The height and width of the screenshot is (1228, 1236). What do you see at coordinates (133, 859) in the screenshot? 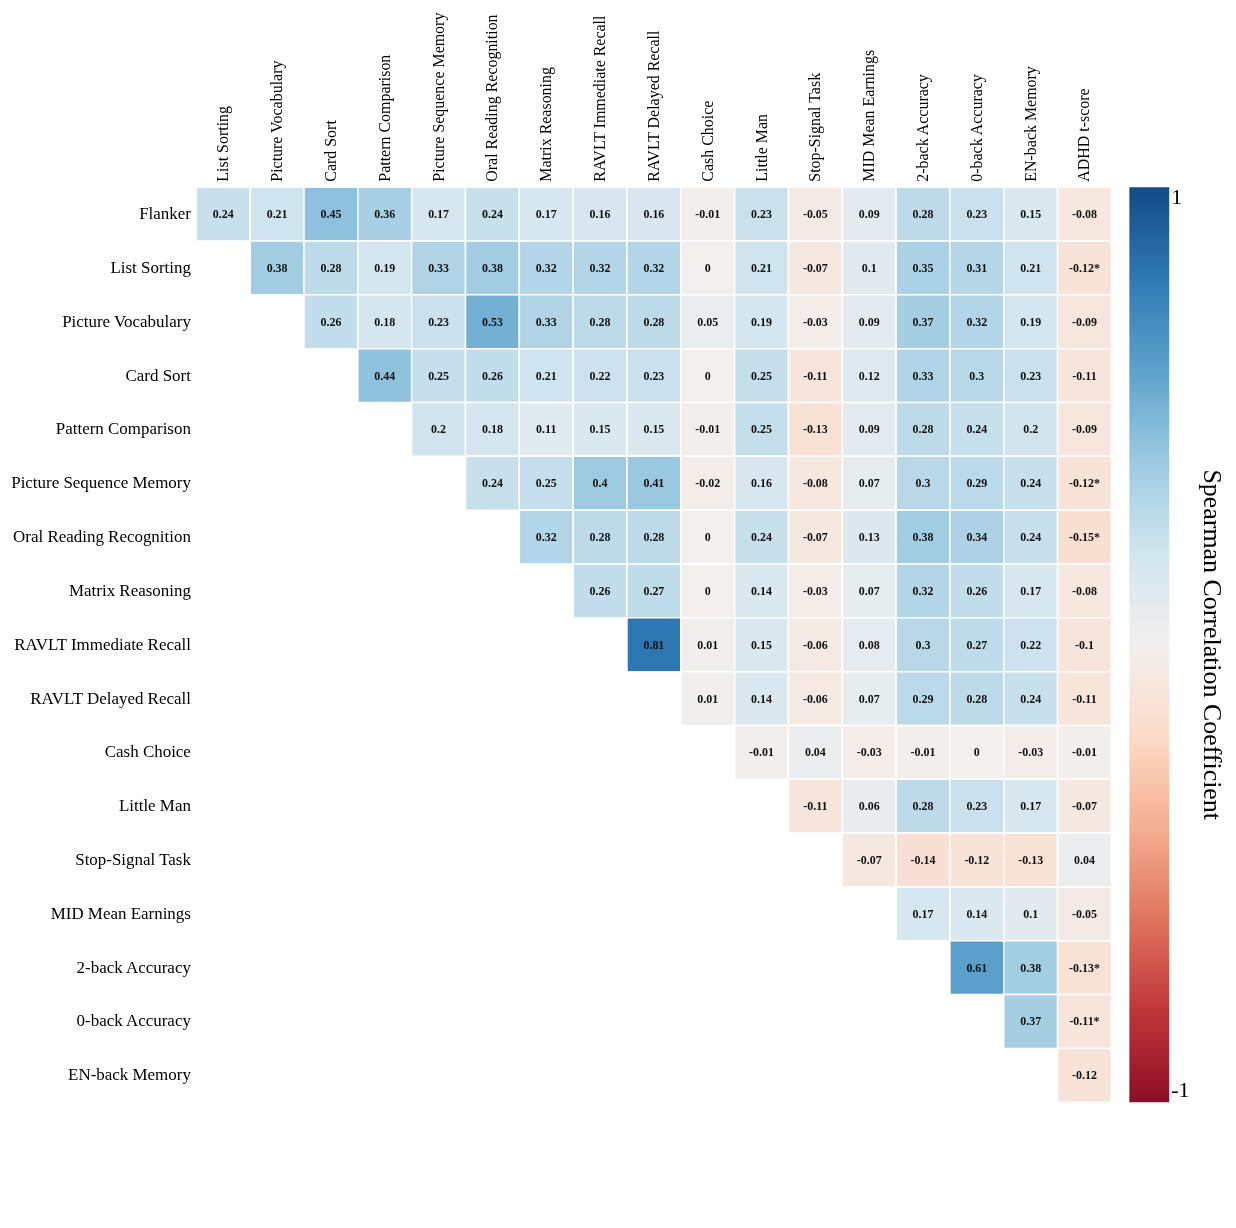
I see `y-tick-label: Stop-Signal Task` at bounding box center [133, 859].